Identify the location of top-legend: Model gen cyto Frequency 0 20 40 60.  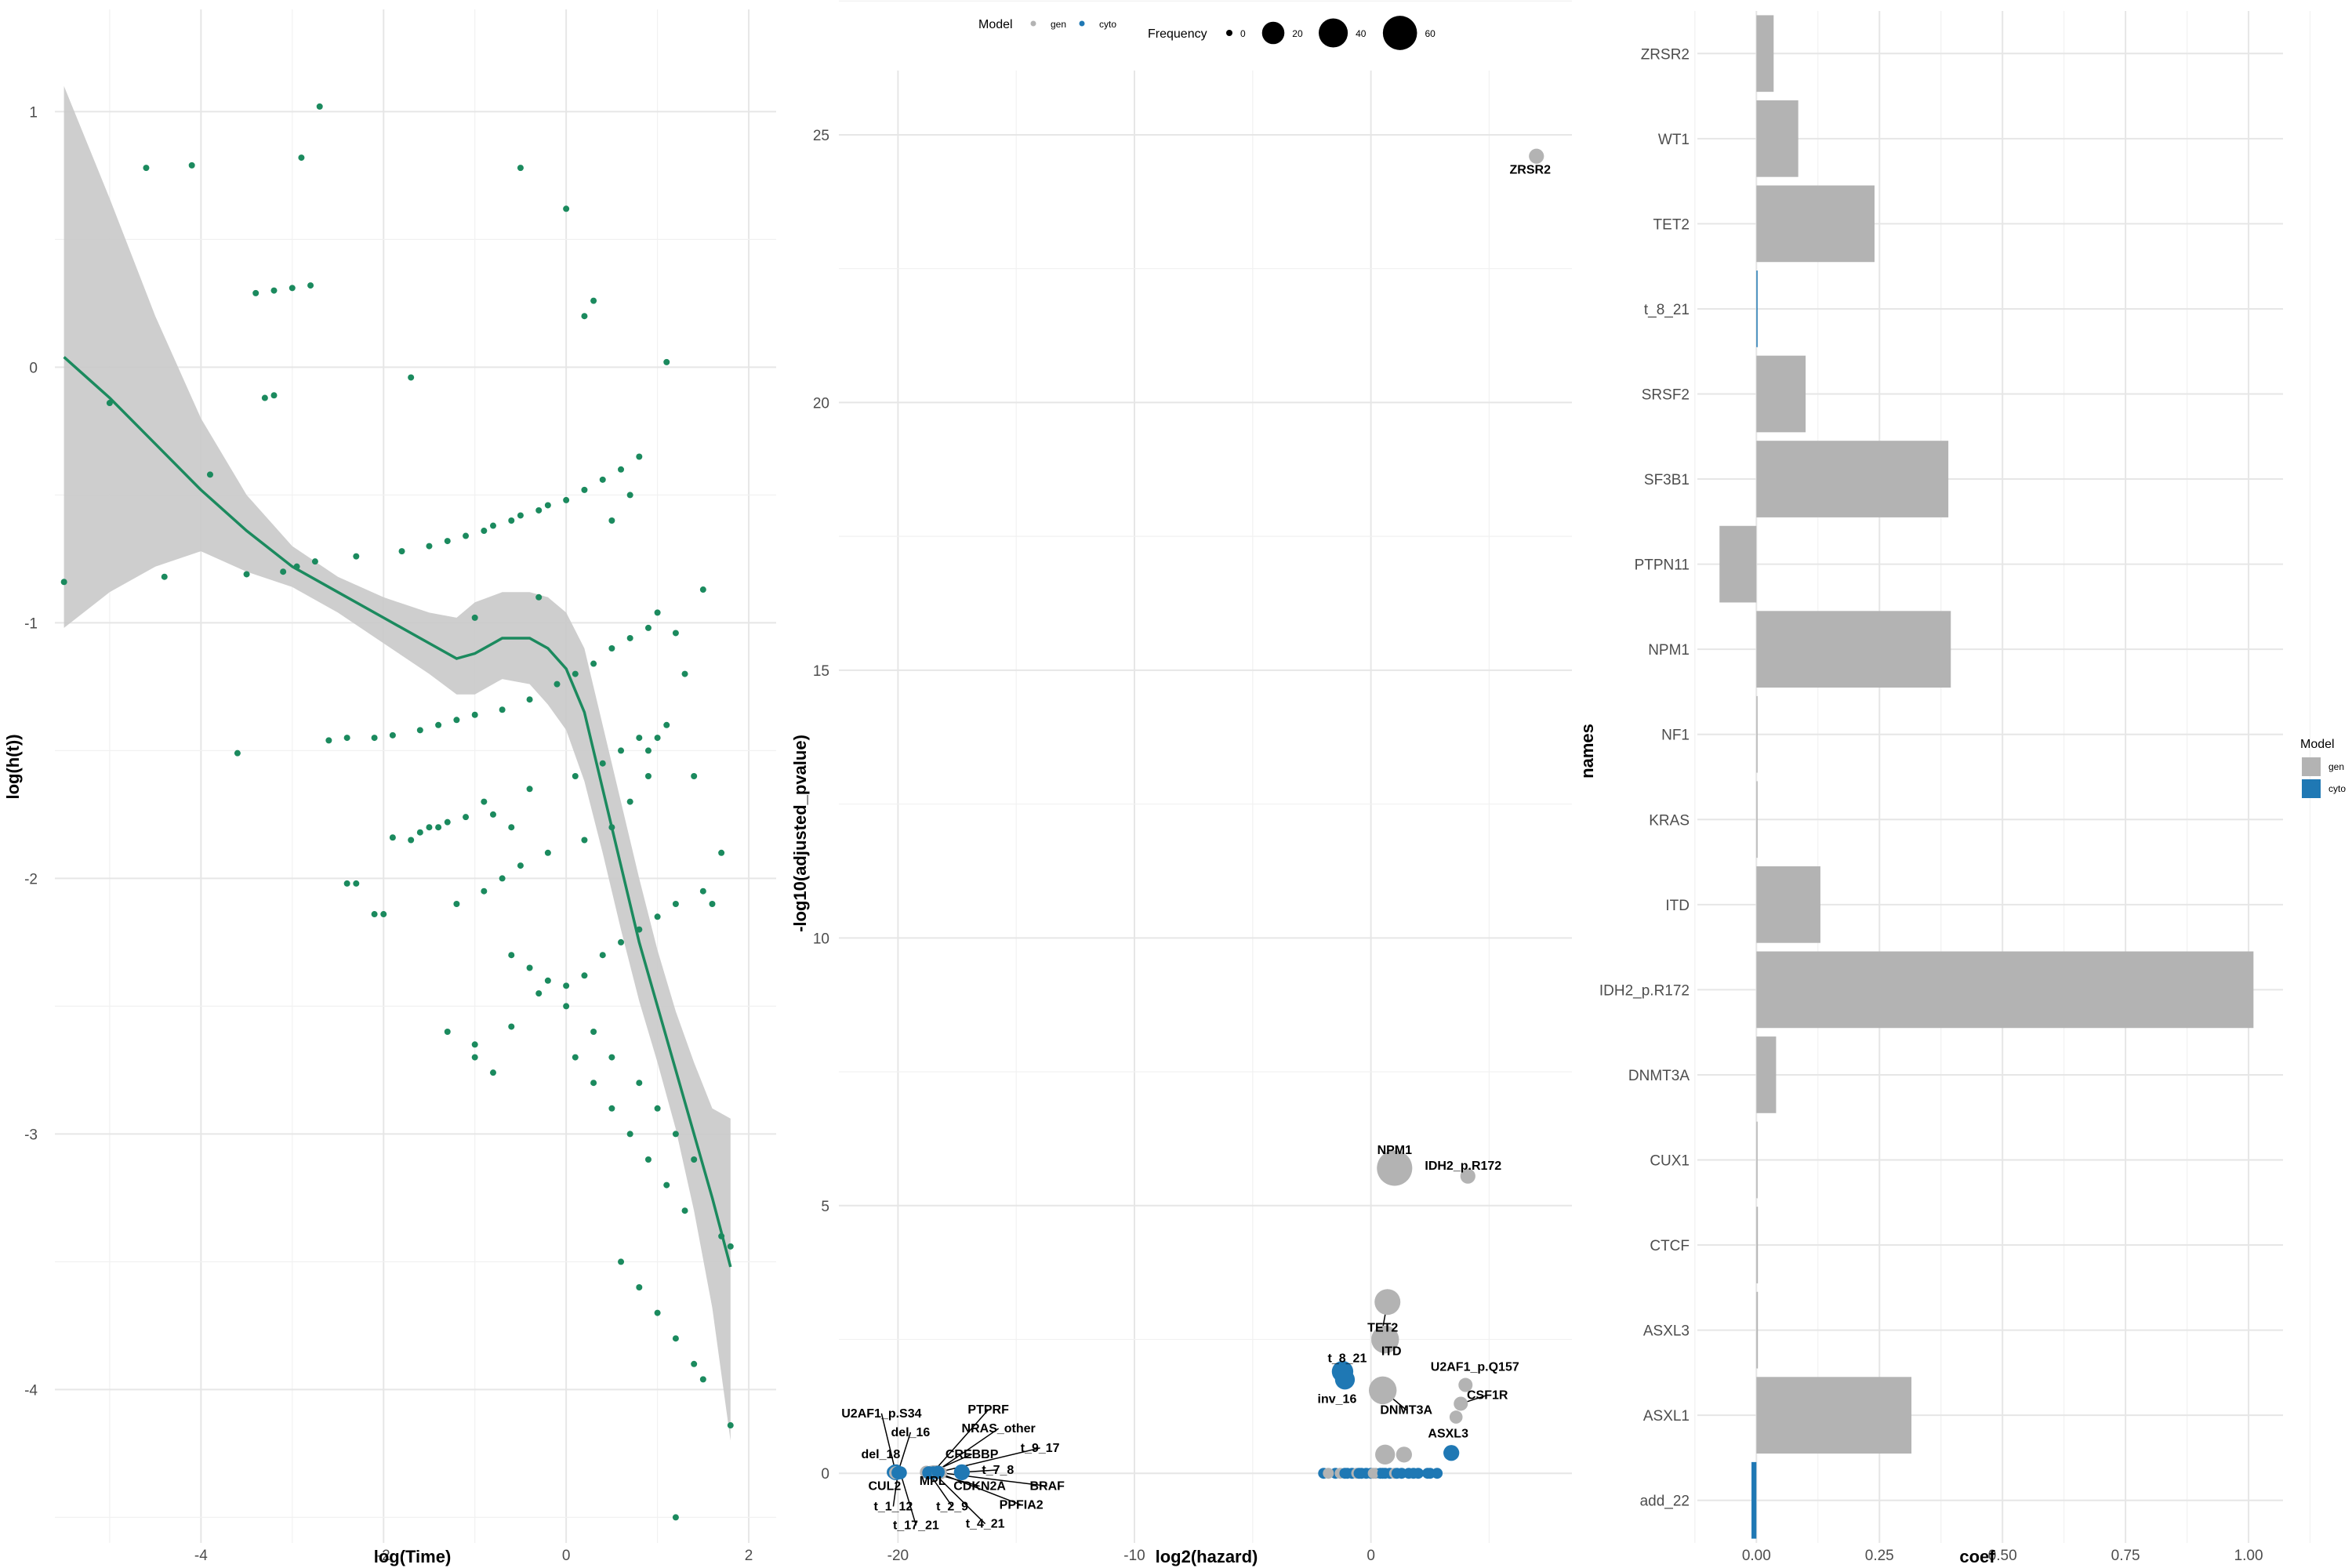
(1207, 33).